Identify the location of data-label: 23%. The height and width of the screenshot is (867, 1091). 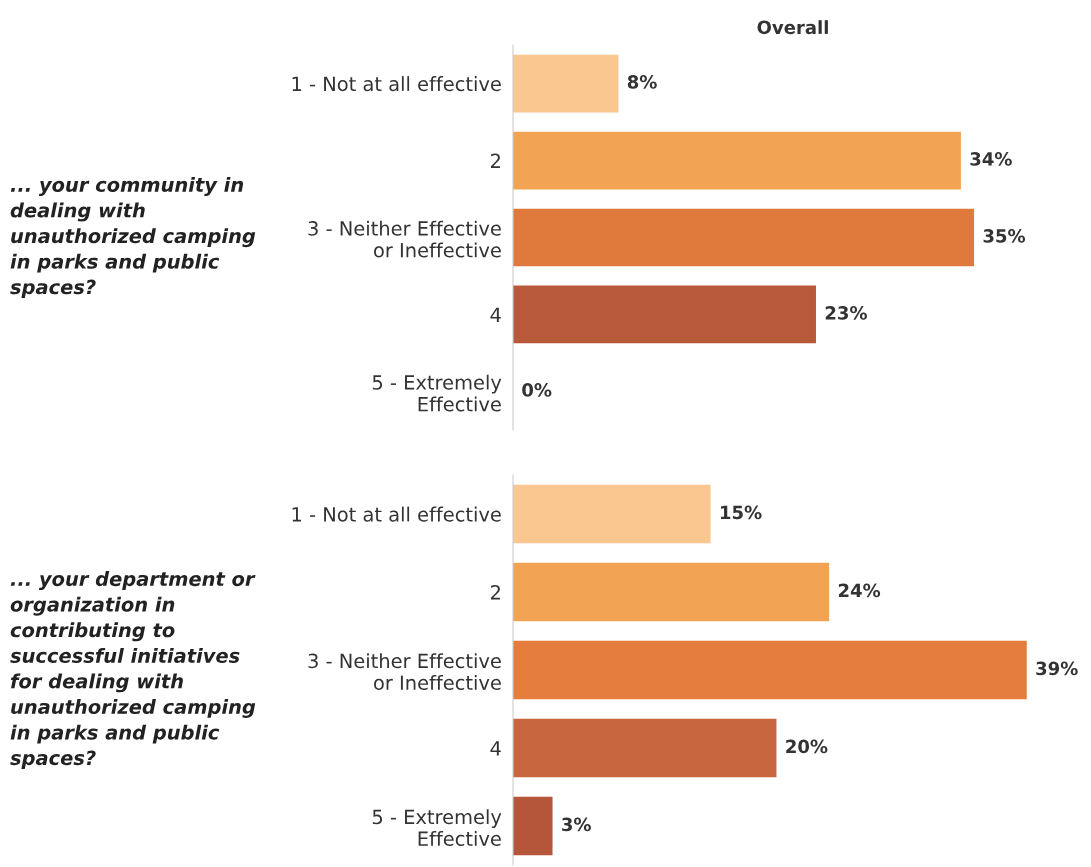
(846, 313).